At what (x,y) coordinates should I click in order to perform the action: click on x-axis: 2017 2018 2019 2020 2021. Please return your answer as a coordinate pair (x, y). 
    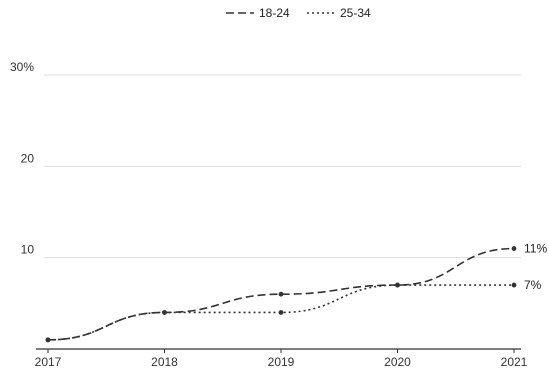
    Looking at the image, I should click on (281, 359).